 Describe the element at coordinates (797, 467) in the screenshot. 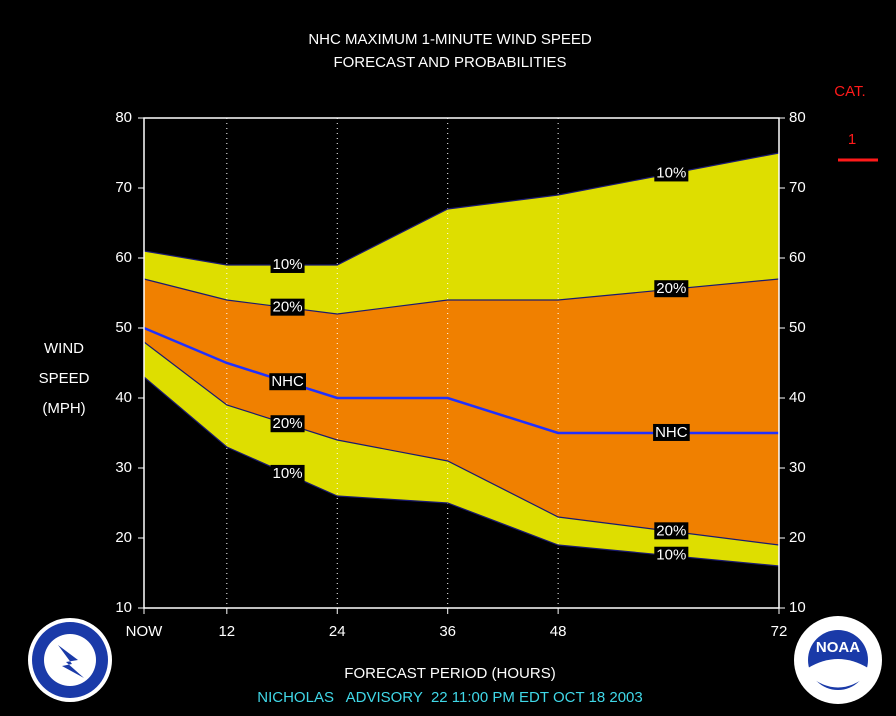

I see `y2-tick-label: 30` at that location.